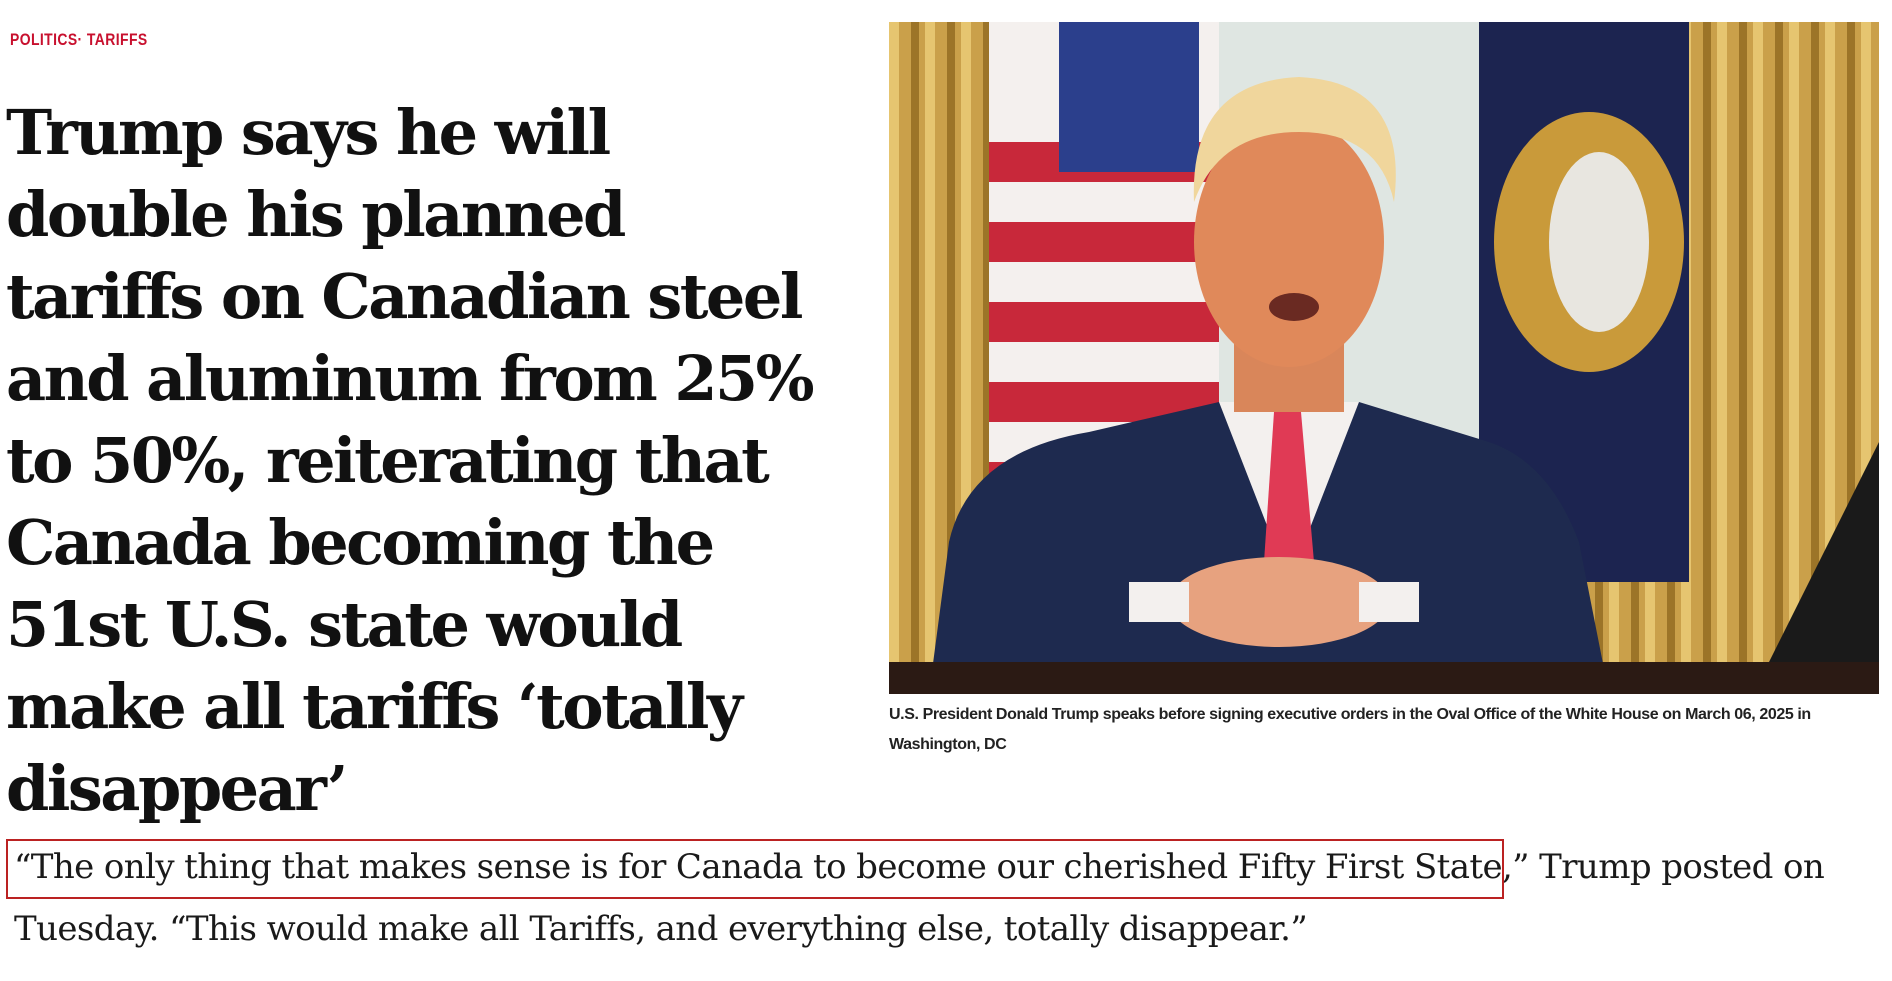  I want to click on category-label: POLITICS· TARIFFS, so click(79, 39).